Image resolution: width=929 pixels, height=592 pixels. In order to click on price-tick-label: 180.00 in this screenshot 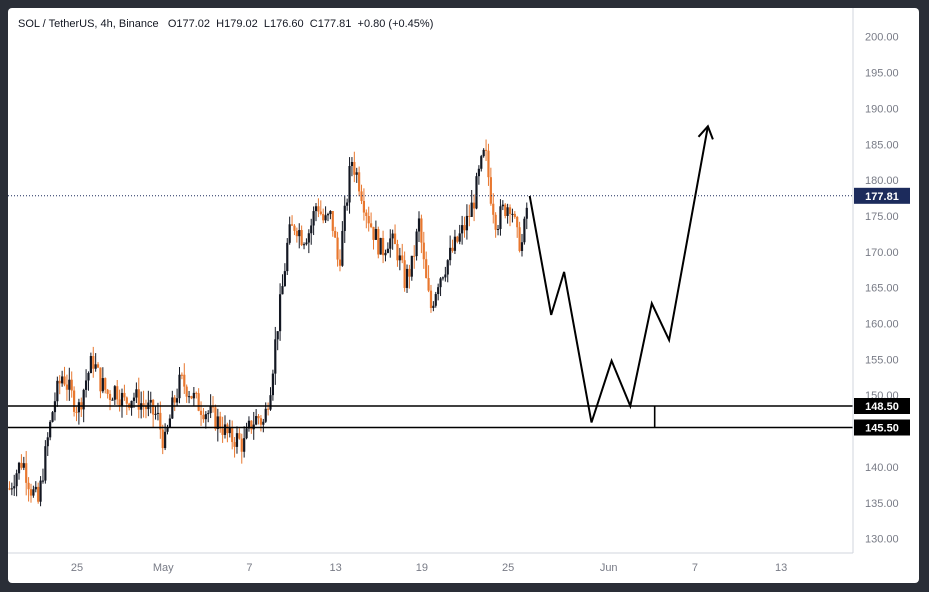, I will do `click(882, 181)`.